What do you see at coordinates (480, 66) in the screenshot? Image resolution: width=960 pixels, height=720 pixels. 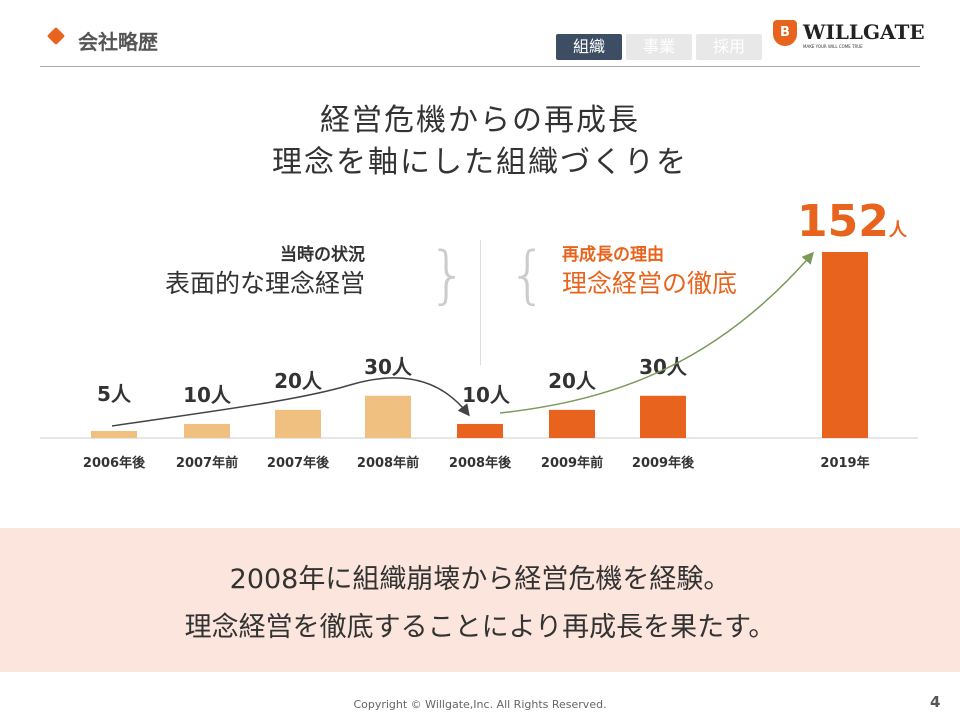 I see `header-divider` at bounding box center [480, 66].